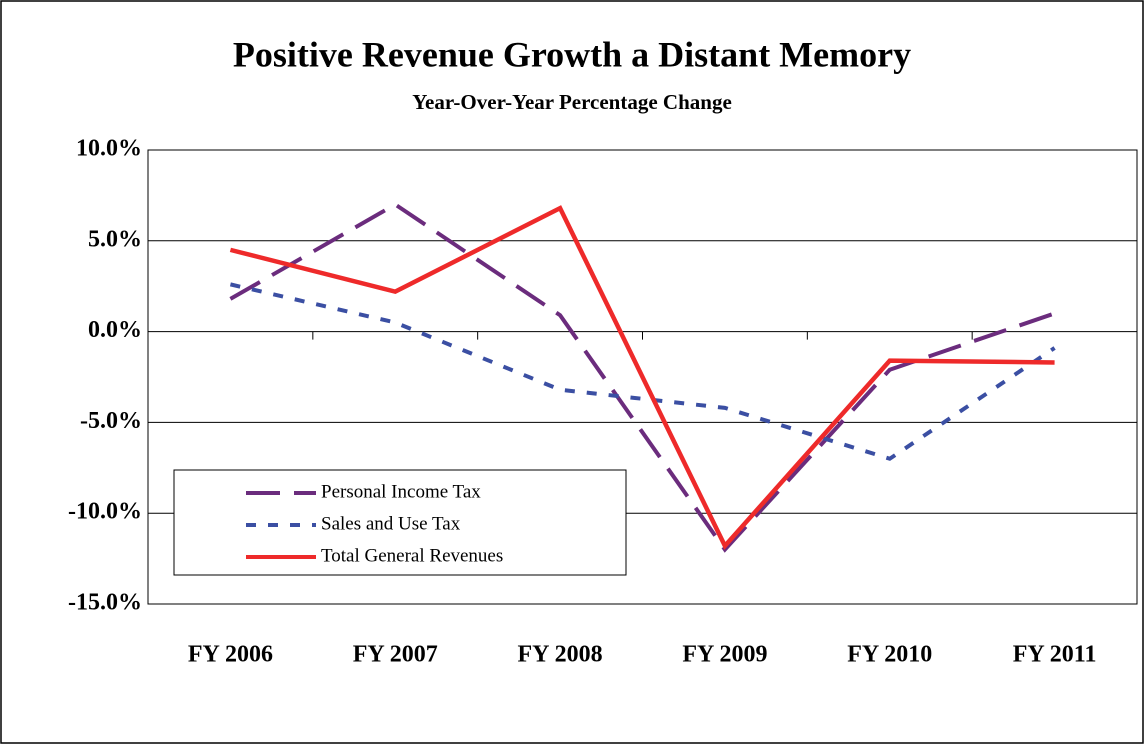  Describe the element at coordinates (105, 603) in the screenshot. I see `y-tick-label: -15.0%` at that location.